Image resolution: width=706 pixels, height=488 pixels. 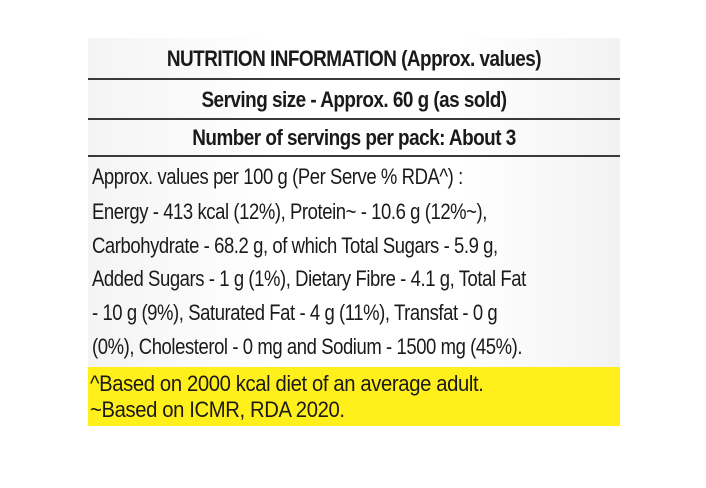 I want to click on footnote-highlight, so click(x=354, y=396).